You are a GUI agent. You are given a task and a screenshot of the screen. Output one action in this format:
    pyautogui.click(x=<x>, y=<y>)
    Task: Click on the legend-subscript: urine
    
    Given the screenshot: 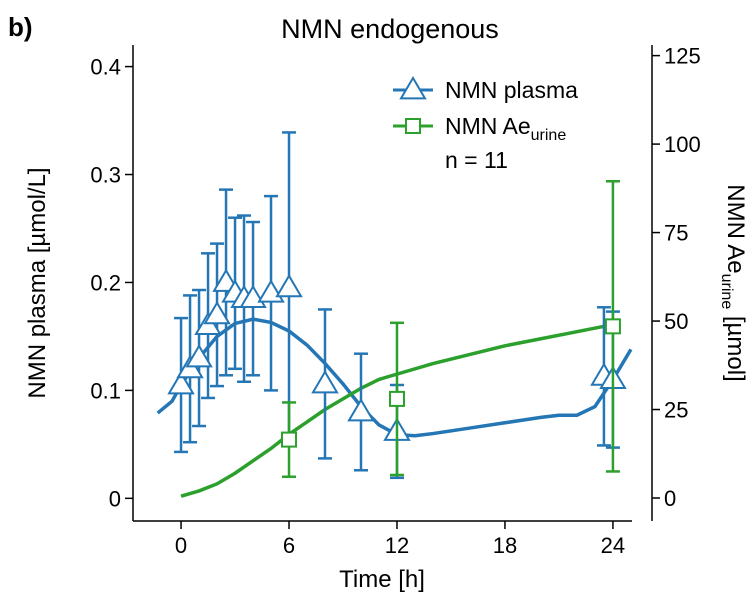 What is the action you would take?
    pyautogui.click(x=549, y=135)
    